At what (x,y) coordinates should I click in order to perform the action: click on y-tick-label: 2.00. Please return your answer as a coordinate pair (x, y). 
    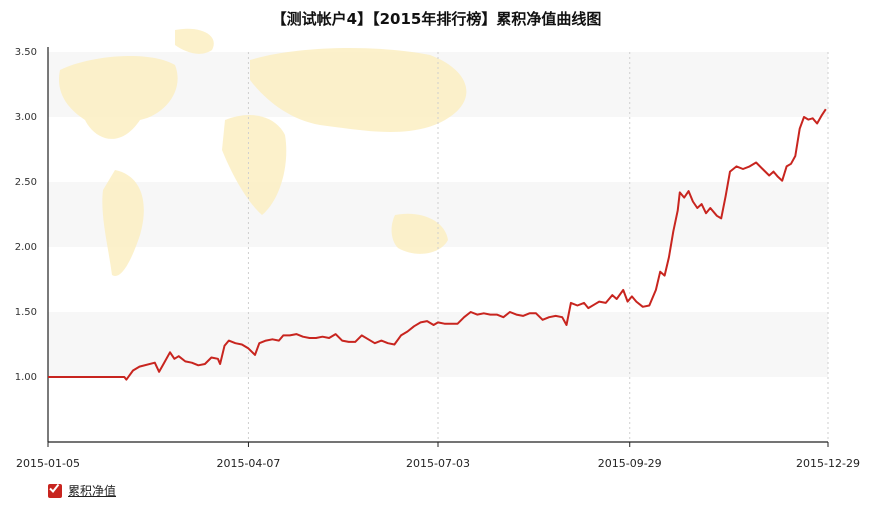
    Looking at the image, I should click on (26, 247).